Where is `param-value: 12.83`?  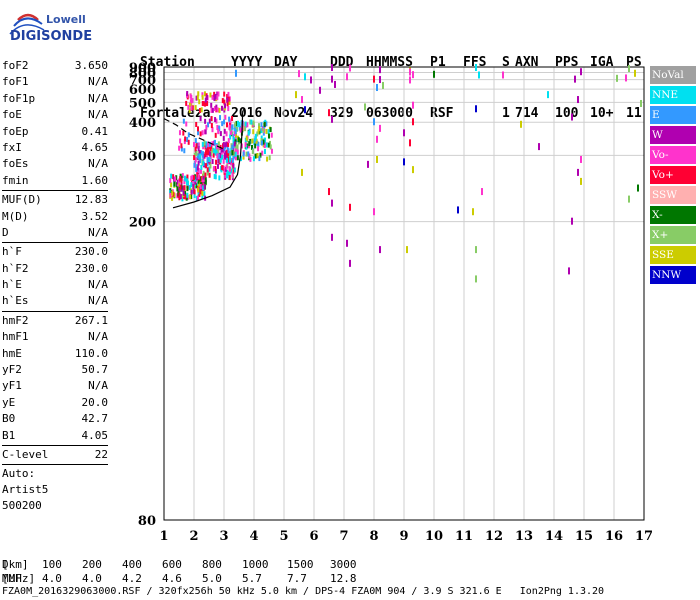
param-value: 12.83 is located at coordinates (91, 200).